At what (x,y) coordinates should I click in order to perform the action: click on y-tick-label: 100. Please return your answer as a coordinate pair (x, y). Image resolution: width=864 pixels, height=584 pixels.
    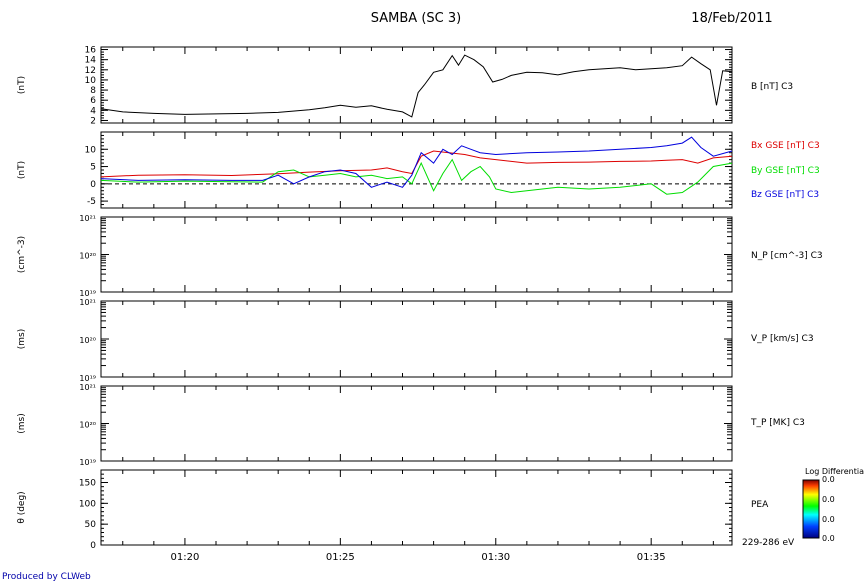
    Looking at the image, I should click on (87, 504).